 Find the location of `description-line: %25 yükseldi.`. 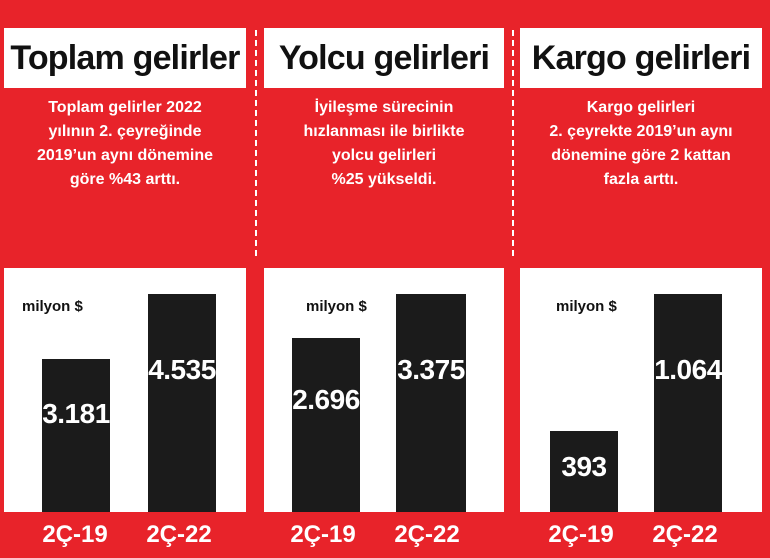

description-line: %25 yükseldi. is located at coordinates (384, 179).